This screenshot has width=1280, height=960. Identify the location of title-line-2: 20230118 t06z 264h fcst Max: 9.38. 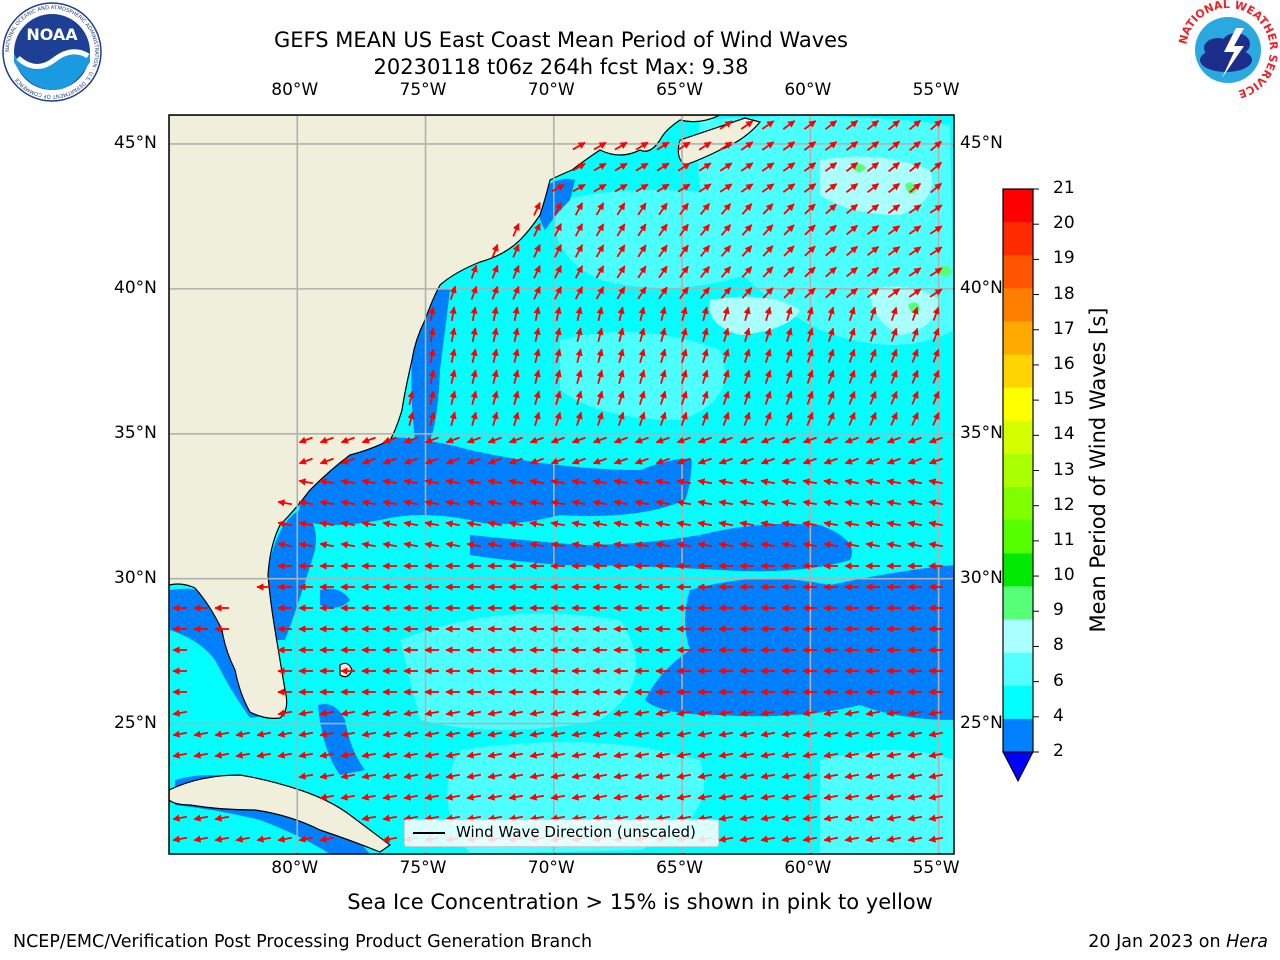
(561, 67).